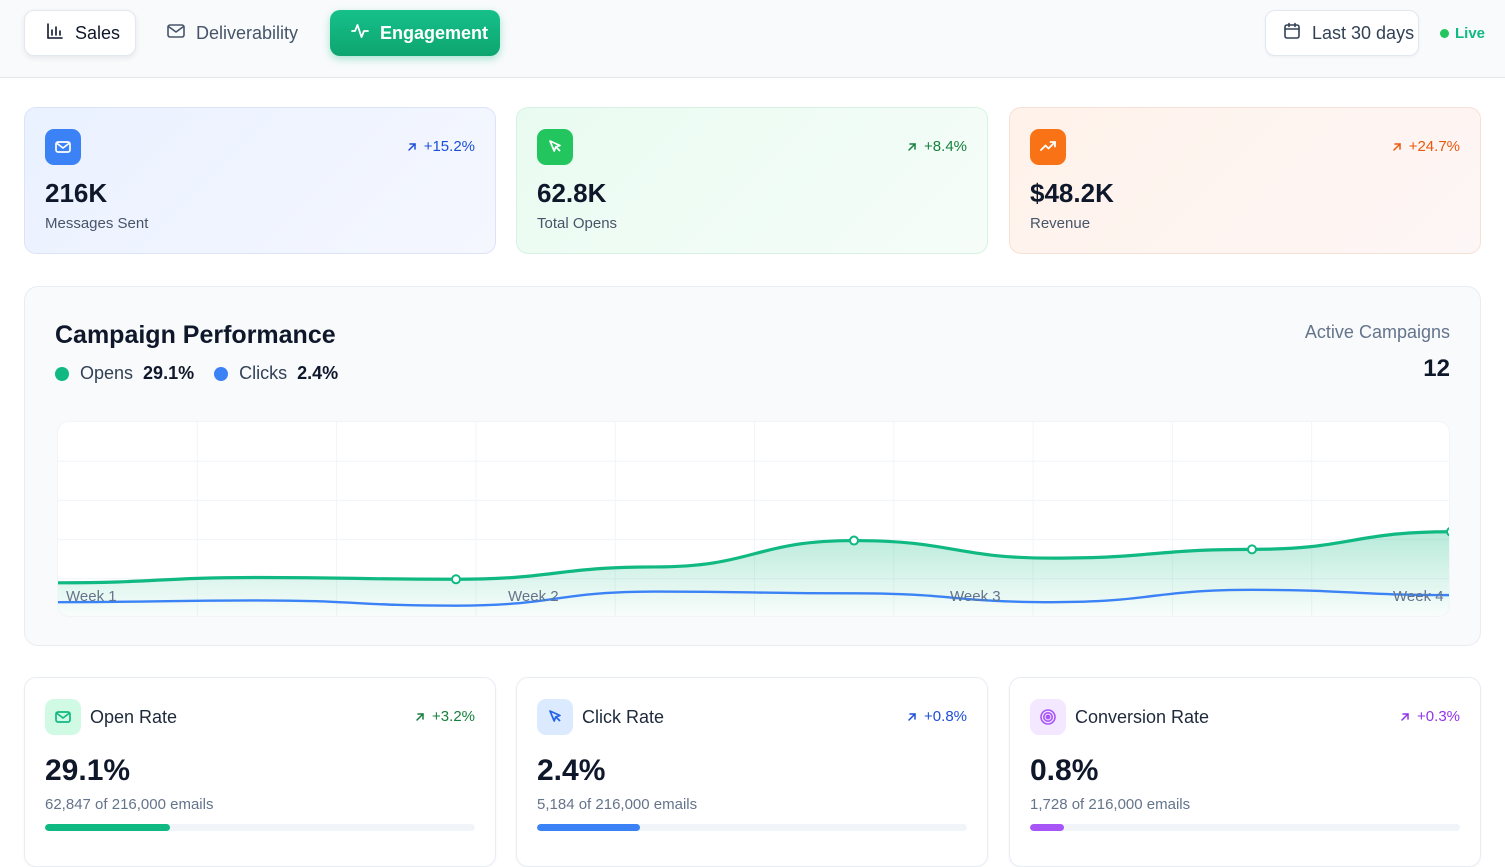 Image resolution: width=1505 pixels, height=867 pixels. I want to click on metric-subtext: 1,728 of 216,000 emails, so click(1110, 804).